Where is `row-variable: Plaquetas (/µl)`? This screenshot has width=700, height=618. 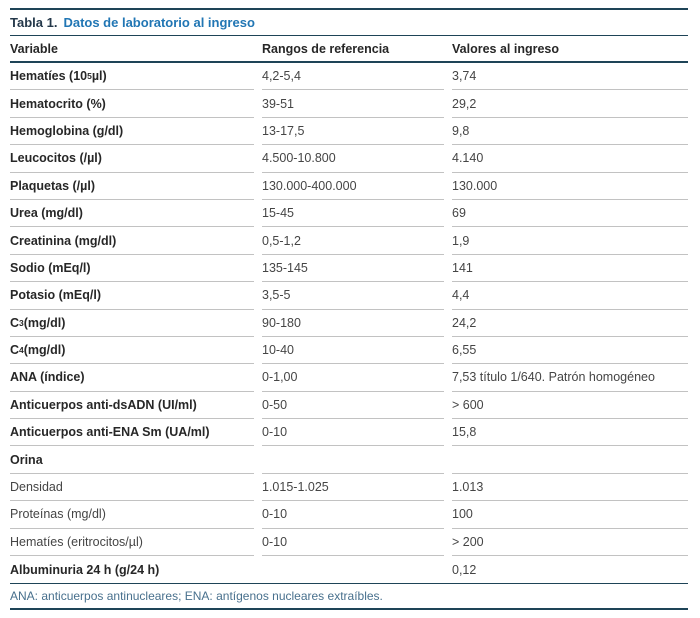
row-variable: Plaquetas (/µl) is located at coordinates (132, 186).